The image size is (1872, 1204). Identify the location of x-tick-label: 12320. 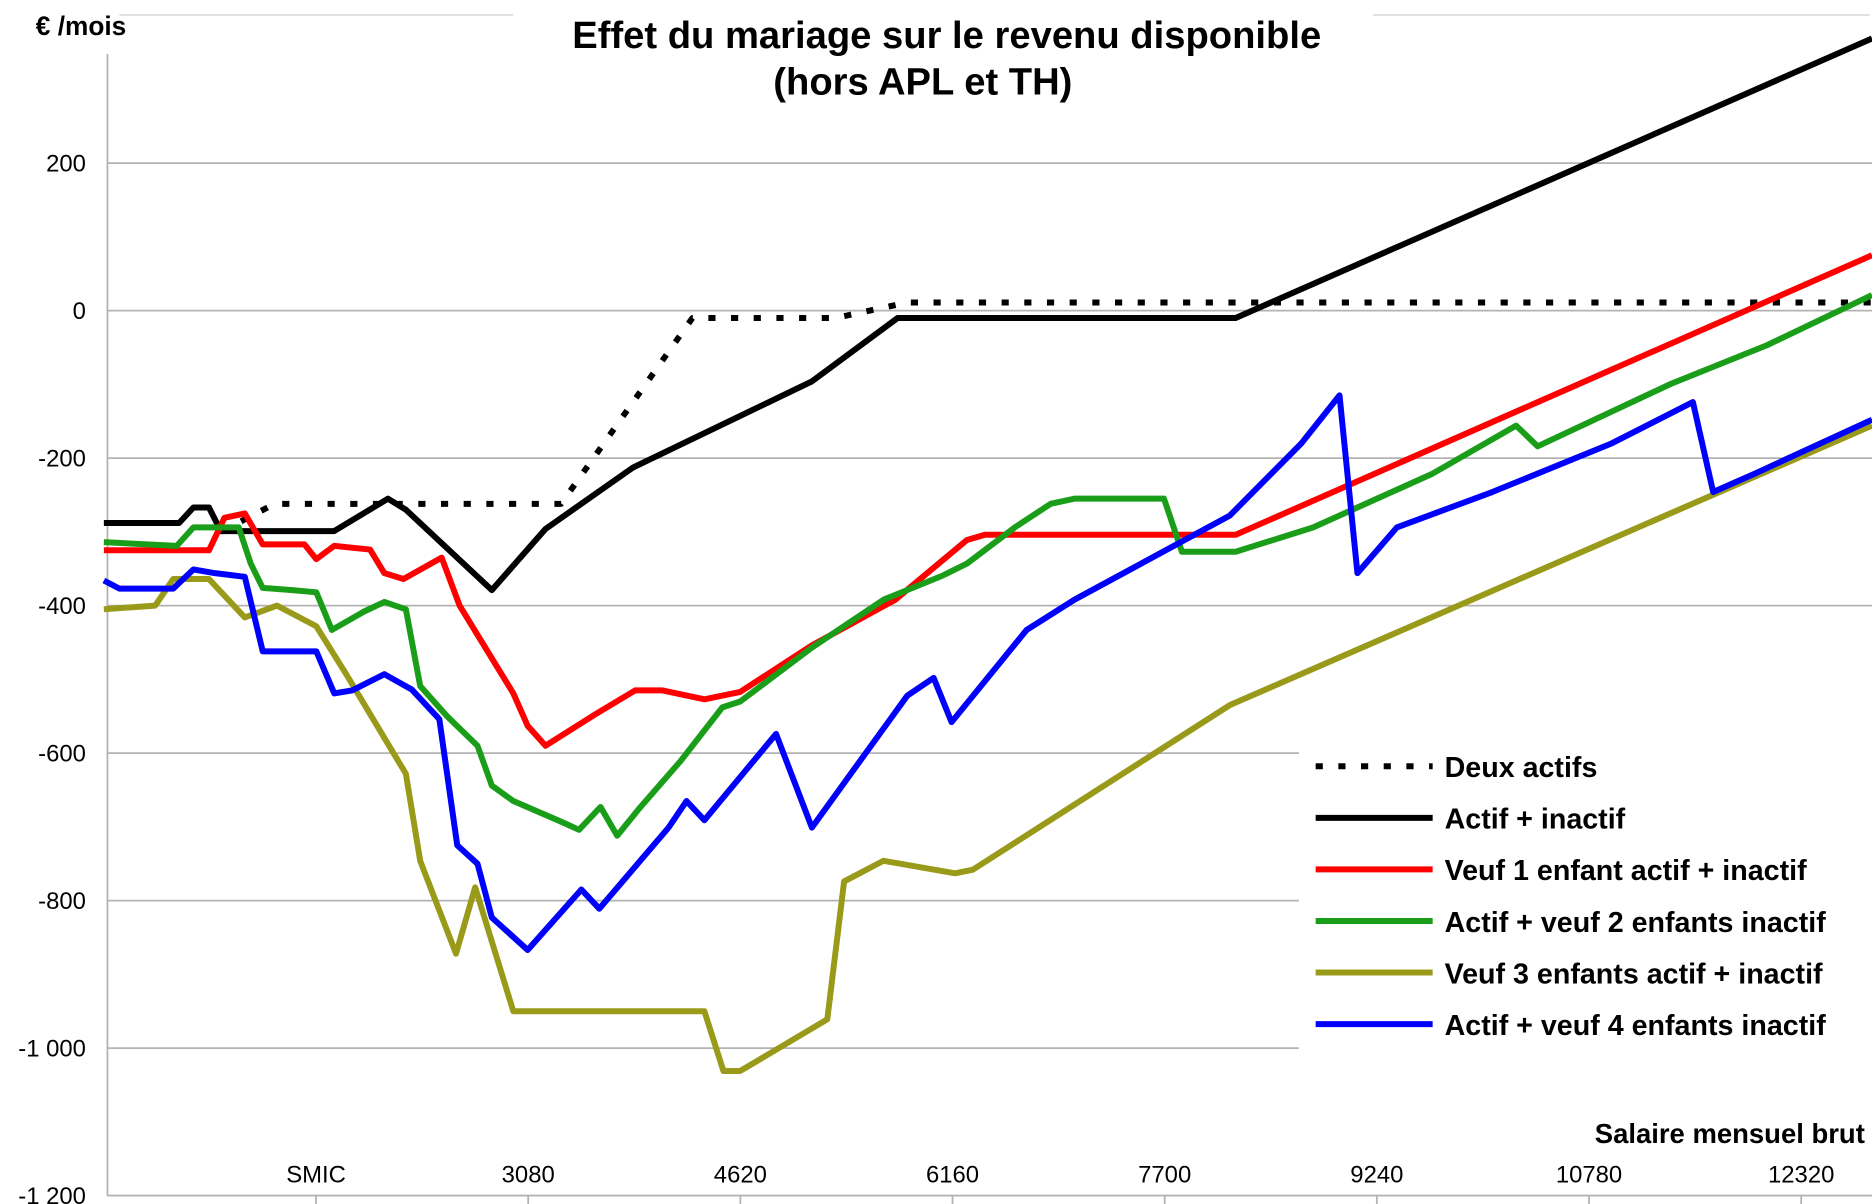
(1801, 1174).